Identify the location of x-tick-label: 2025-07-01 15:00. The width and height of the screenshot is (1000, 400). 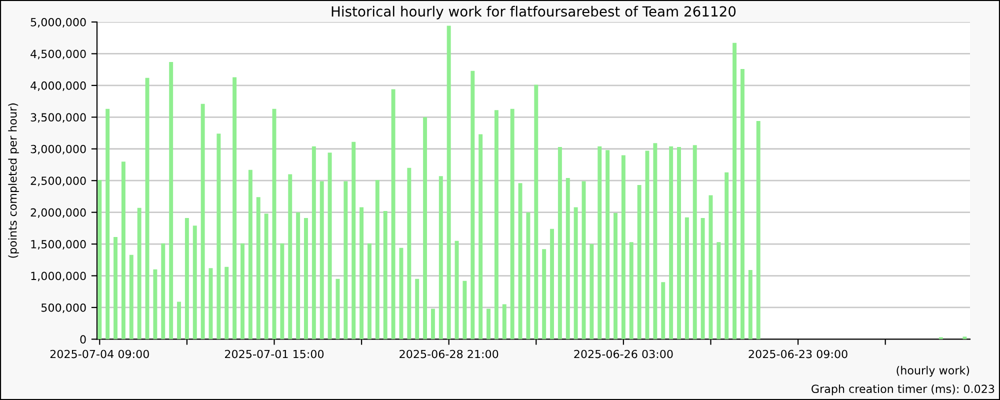
(274, 354).